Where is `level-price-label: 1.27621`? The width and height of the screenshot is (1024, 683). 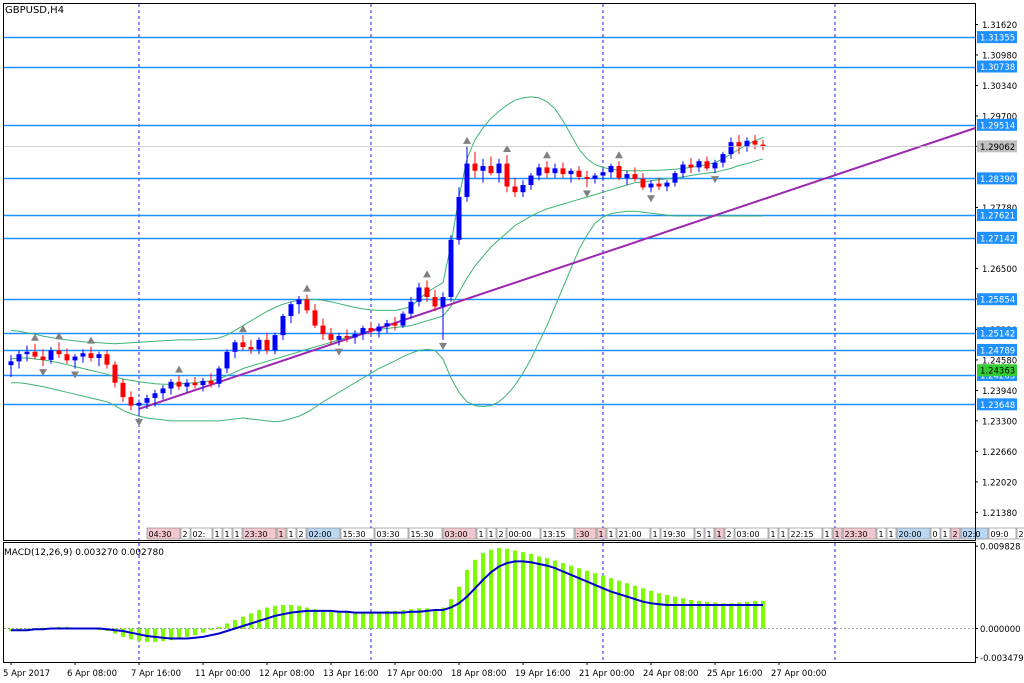 level-price-label: 1.27621 is located at coordinates (997, 217).